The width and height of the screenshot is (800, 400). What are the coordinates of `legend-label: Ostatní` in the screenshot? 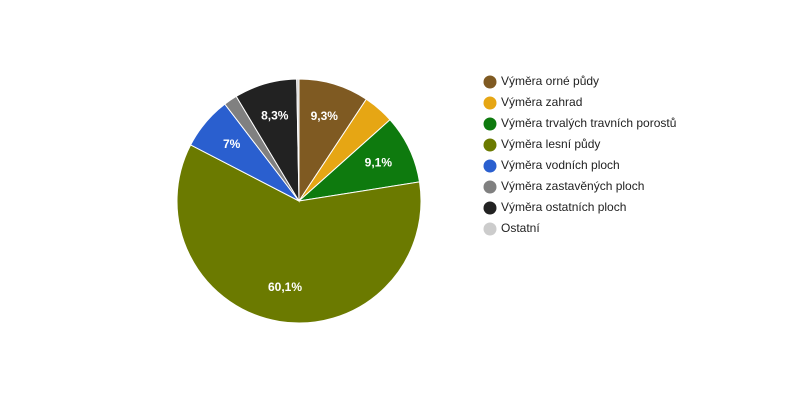 It's located at (520, 228).